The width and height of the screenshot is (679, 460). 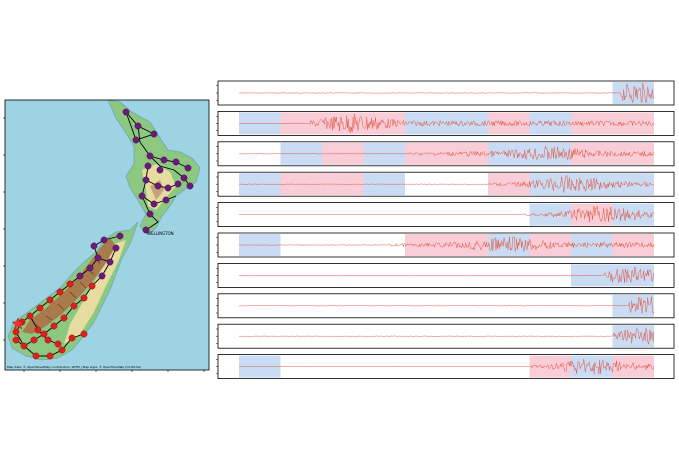 I want to click on city-label-wellington: WELLINGTON, so click(x=160, y=233).